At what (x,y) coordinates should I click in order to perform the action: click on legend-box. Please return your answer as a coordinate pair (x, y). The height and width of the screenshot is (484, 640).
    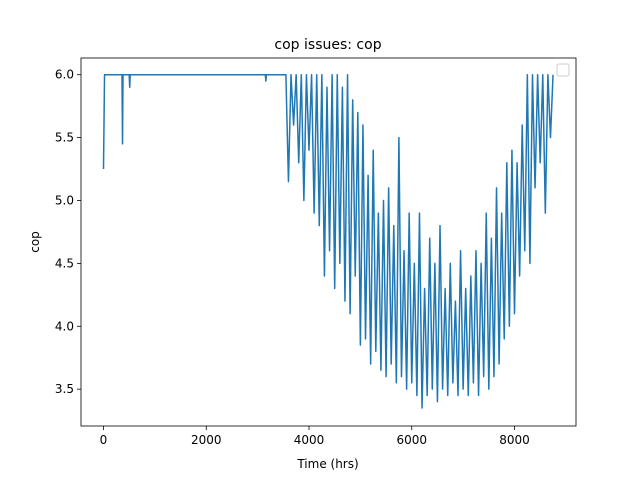
    Looking at the image, I should click on (563, 70).